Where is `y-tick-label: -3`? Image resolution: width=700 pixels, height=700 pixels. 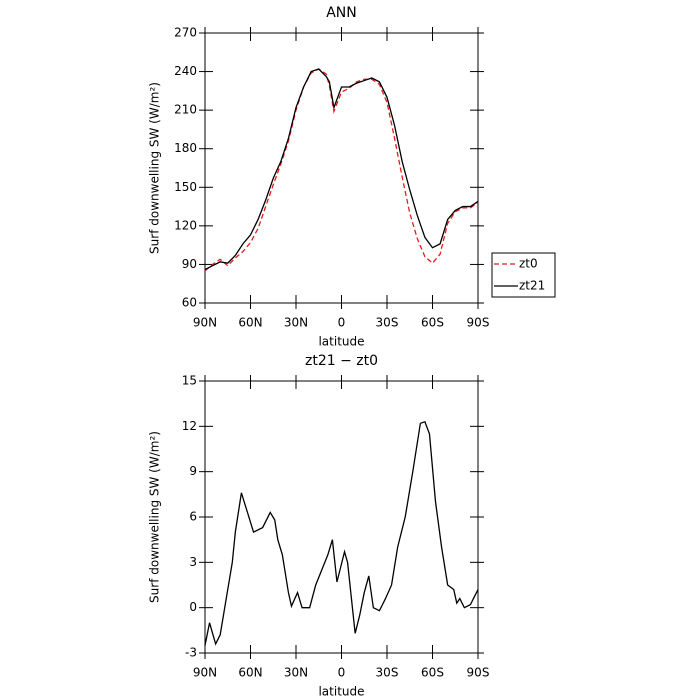
y-tick-label: -3 is located at coordinates (191, 653).